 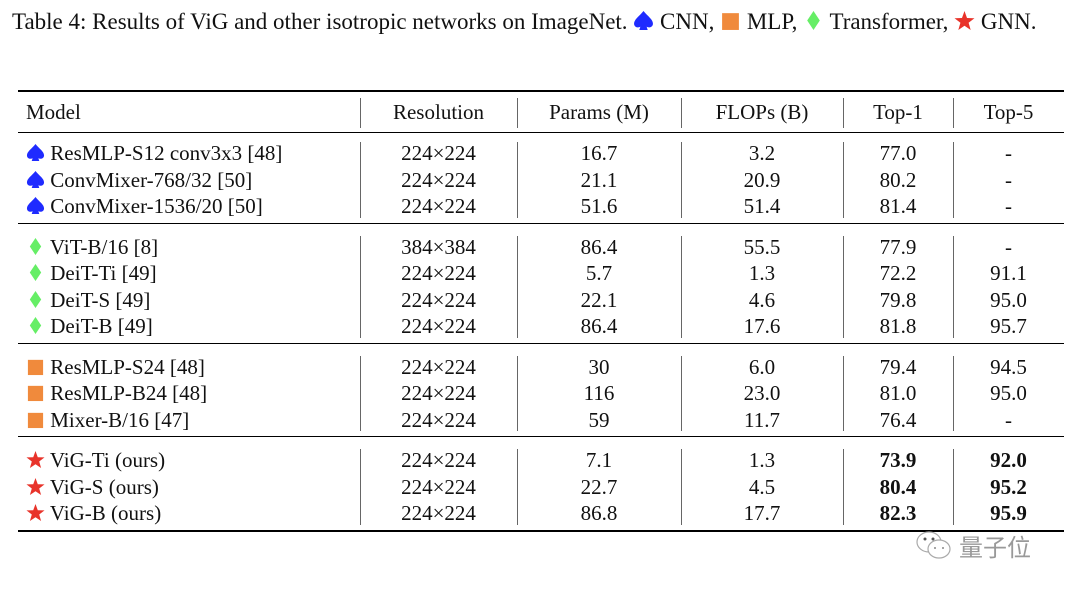 I want to click on value-cell: 384×384, so click(x=438, y=246).